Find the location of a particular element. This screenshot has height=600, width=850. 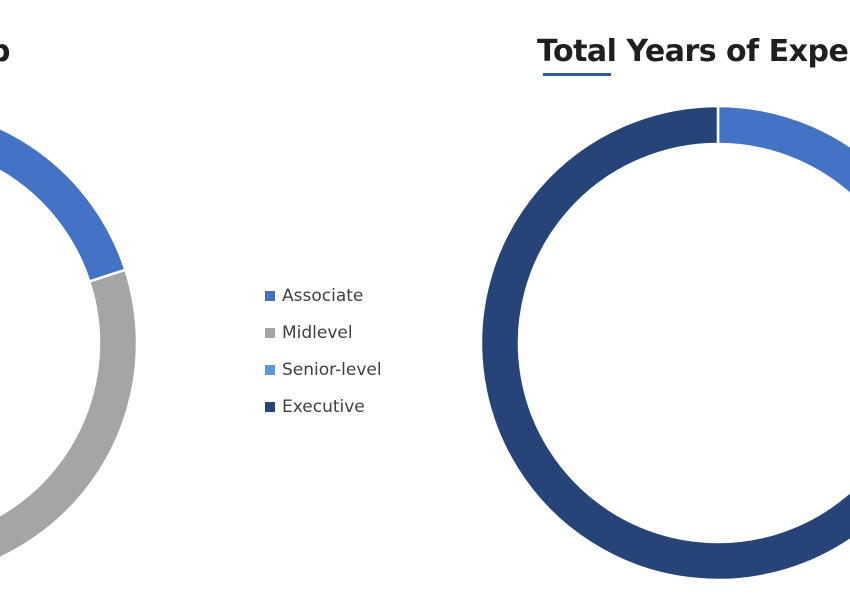

legend-swatch-associate is located at coordinates (270, 295).